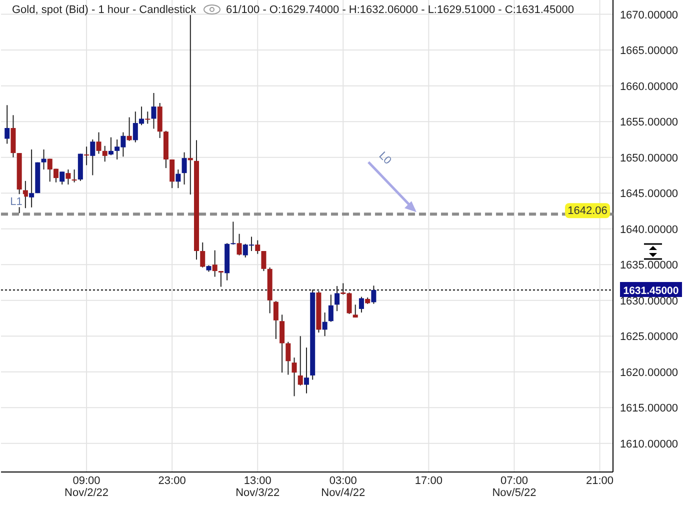 Image resolution: width=686 pixels, height=505 pixels. What do you see at coordinates (258, 487) in the screenshot?
I see `x-tick-label: 13:00 Nov/3/22` at bounding box center [258, 487].